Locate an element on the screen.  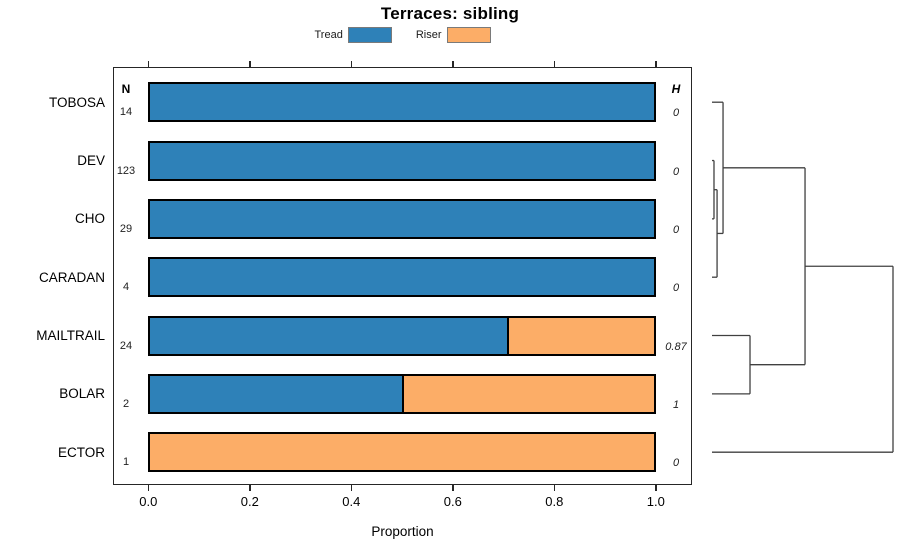
legend-swatch-riser is located at coordinates (468, 35).